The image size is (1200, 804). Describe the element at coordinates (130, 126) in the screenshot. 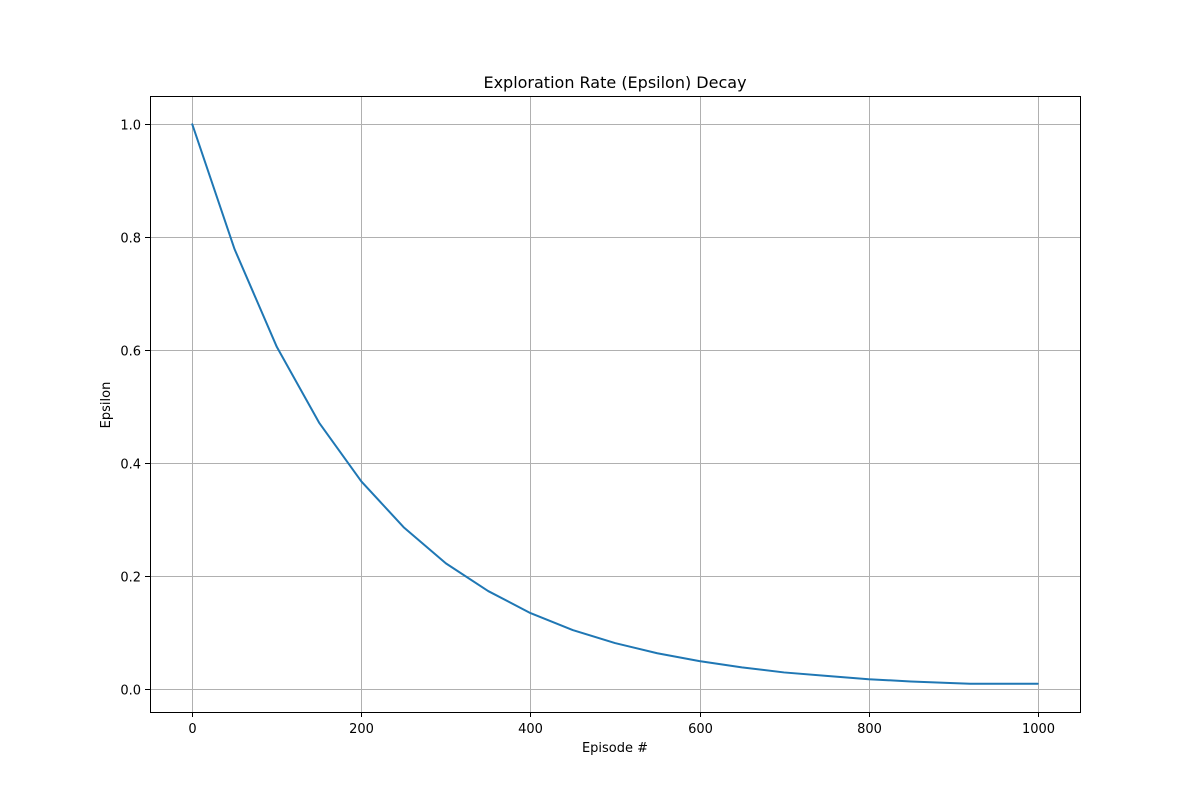

I see `y-tick-label: 1.0` at that location.